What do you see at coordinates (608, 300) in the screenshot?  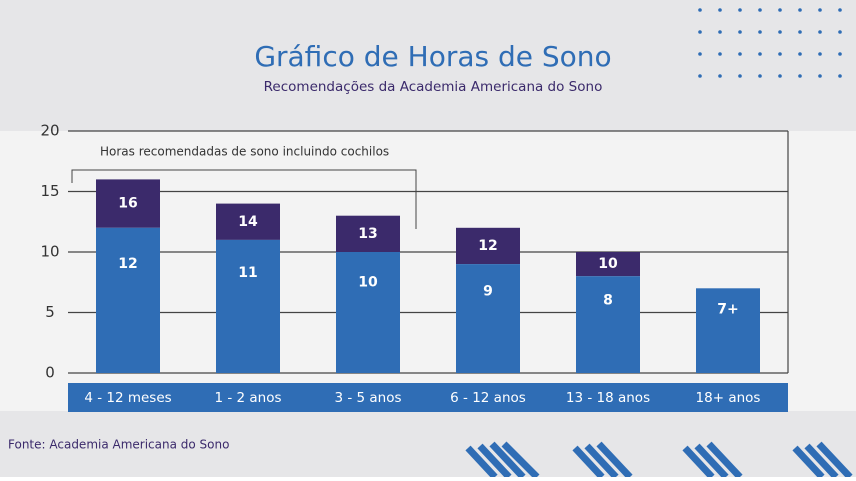 I see `value-label: 8` at bounding box center [608, 300].